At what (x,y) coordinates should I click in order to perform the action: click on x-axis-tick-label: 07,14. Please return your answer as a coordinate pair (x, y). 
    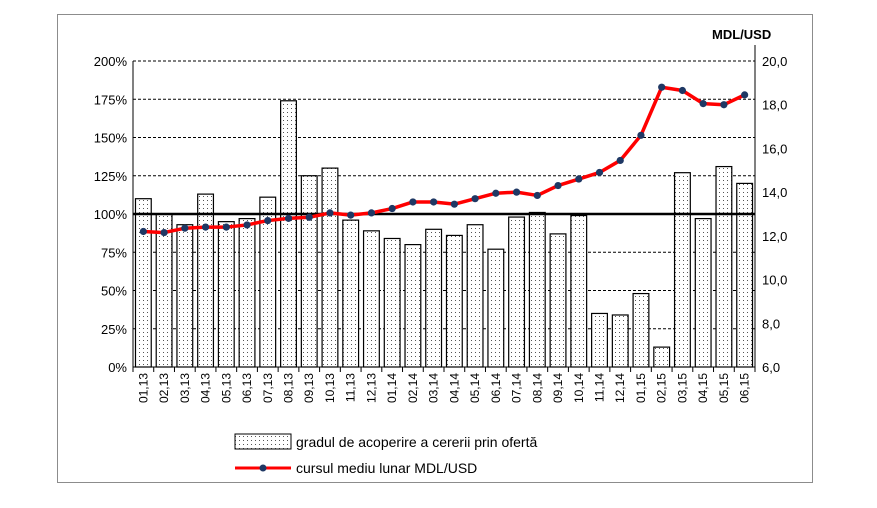
    Looking at the image, I should click on (517, 388).